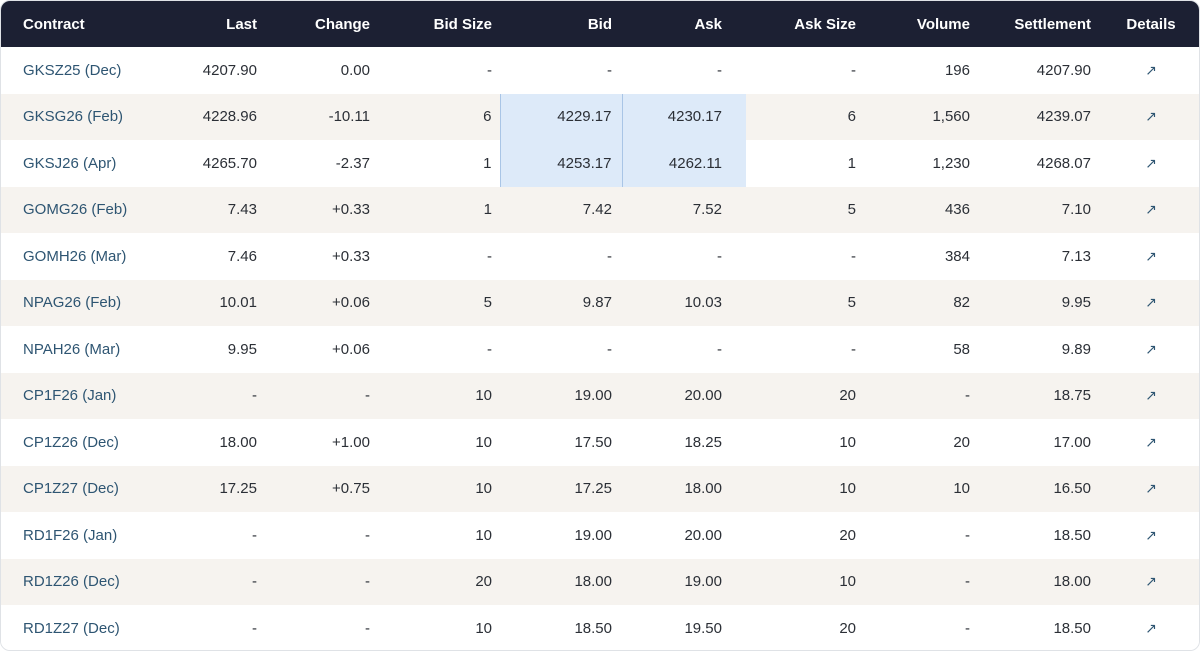 The width and height of the screenshot is (1200, 651). What do you see at coordinates (254, 628) in the screenshot?
I see `last-cell: -` at bounding box center [254, 628].